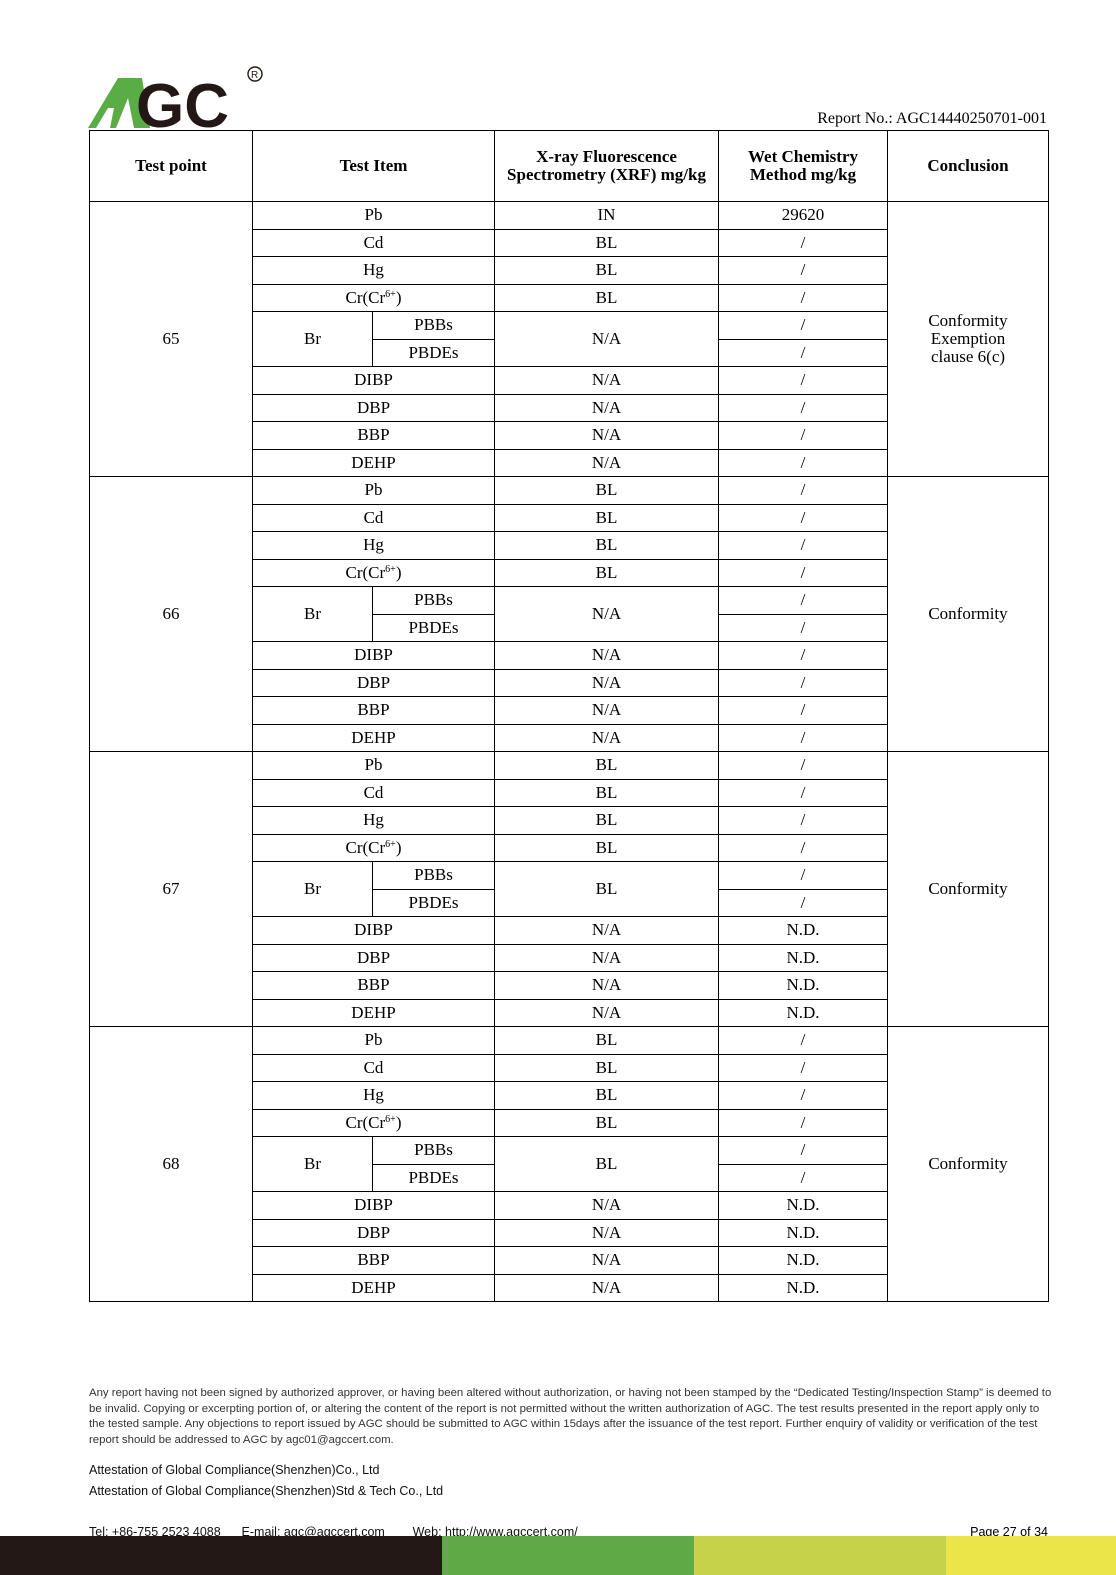  I want to click on table-row: DIBP N/A N.D., so click(569, 930).